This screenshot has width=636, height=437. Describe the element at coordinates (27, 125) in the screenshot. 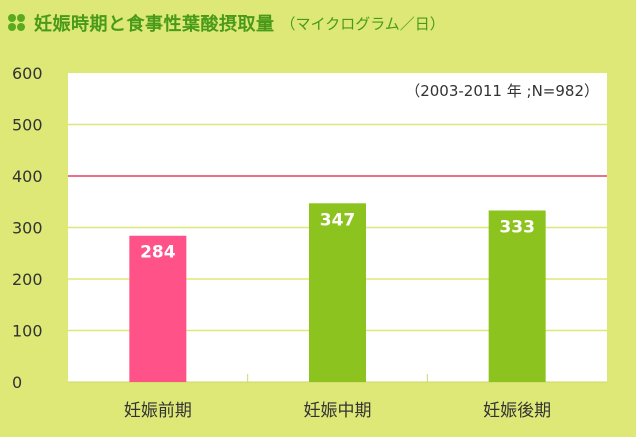

I see `y-tick-label: 500` at that location.